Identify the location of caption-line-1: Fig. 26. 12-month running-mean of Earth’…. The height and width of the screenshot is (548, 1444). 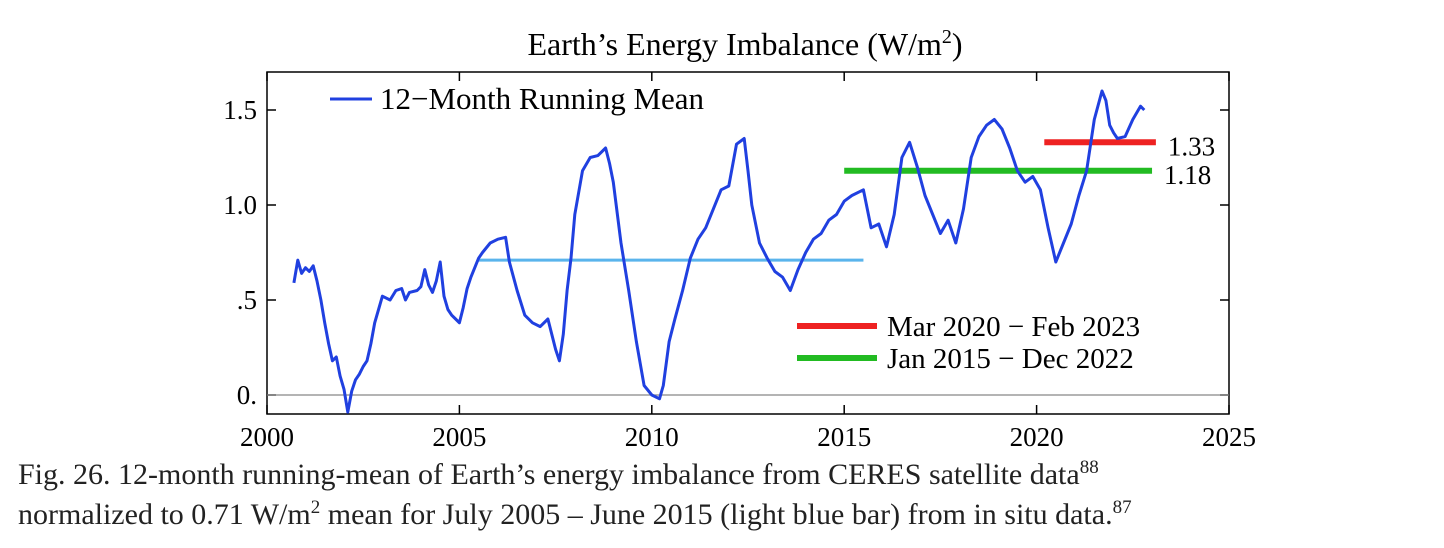
(723, 475).